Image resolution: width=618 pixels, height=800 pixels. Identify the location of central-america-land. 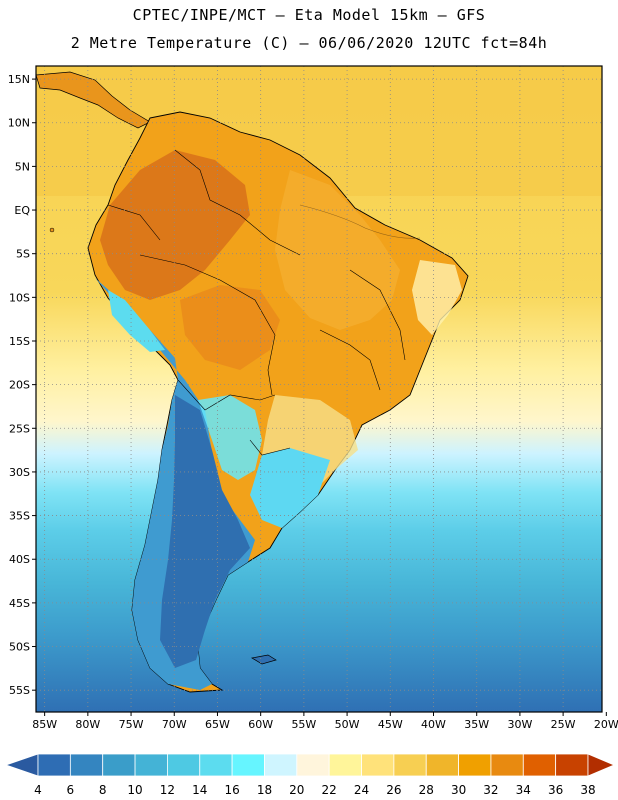
(93, 100).